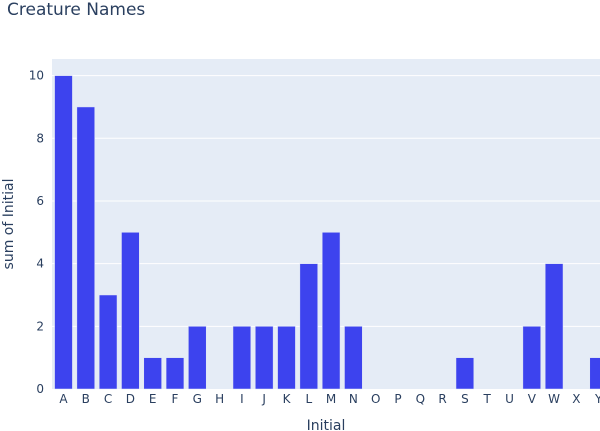 The height and width of the screenshot is (431, 600). What do you see at coordinates (263, 399) in the screenshot?
I see `x-tick-label: J` at bounding box center [263, 399].